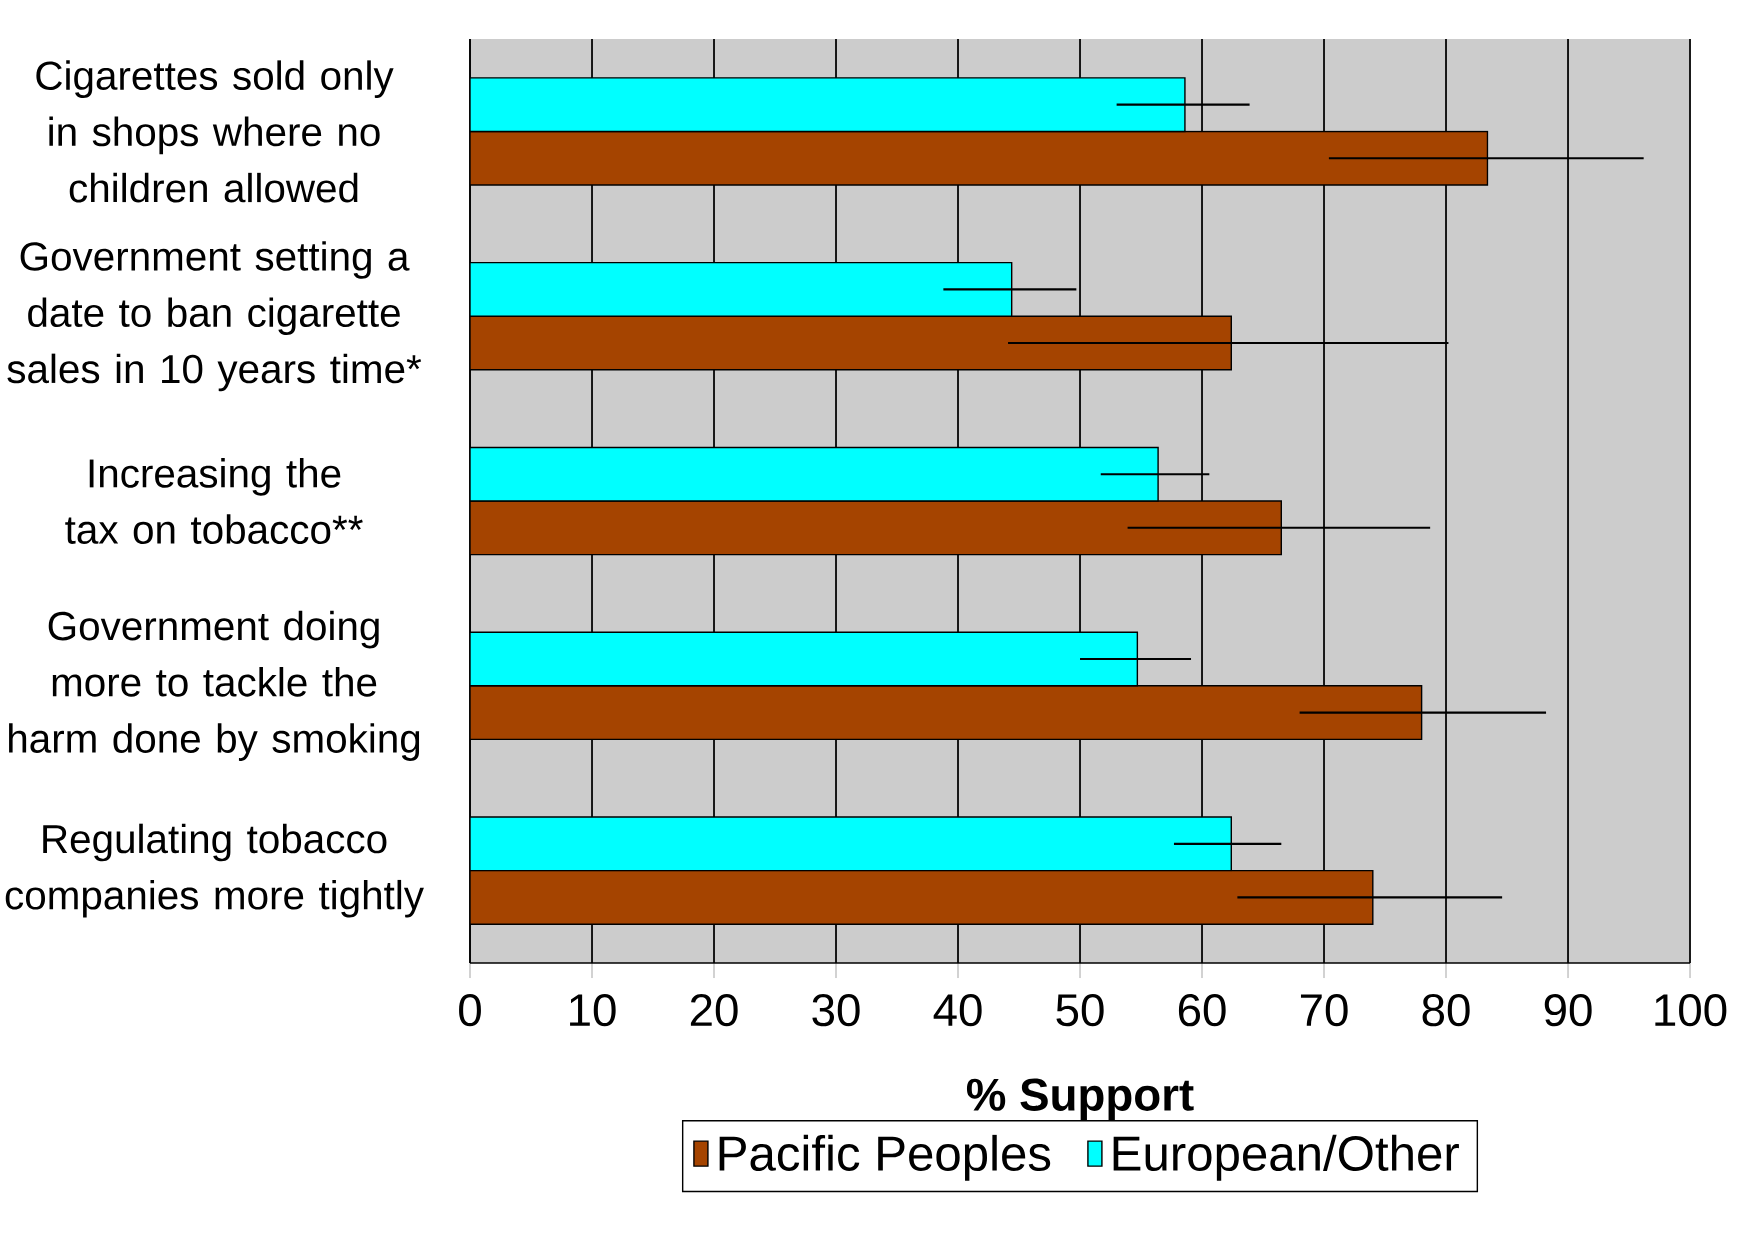 This screenshot has height=1234, width=1756. What do you see at coordinates (214, 685) in the screenshot?
I see `y-tick-label: Government doing more to tackle the harm done by smoking` at bounding box center [214, 685].